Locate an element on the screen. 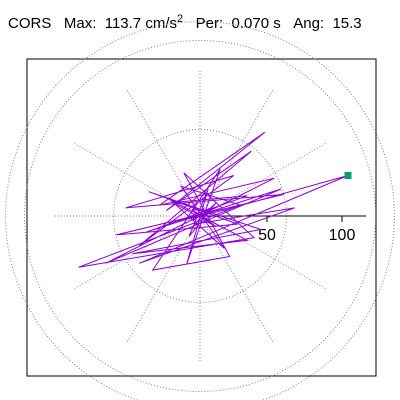 This screenshot has height=400, width=400. peak-point-marker is located at coordinates (348, 175).